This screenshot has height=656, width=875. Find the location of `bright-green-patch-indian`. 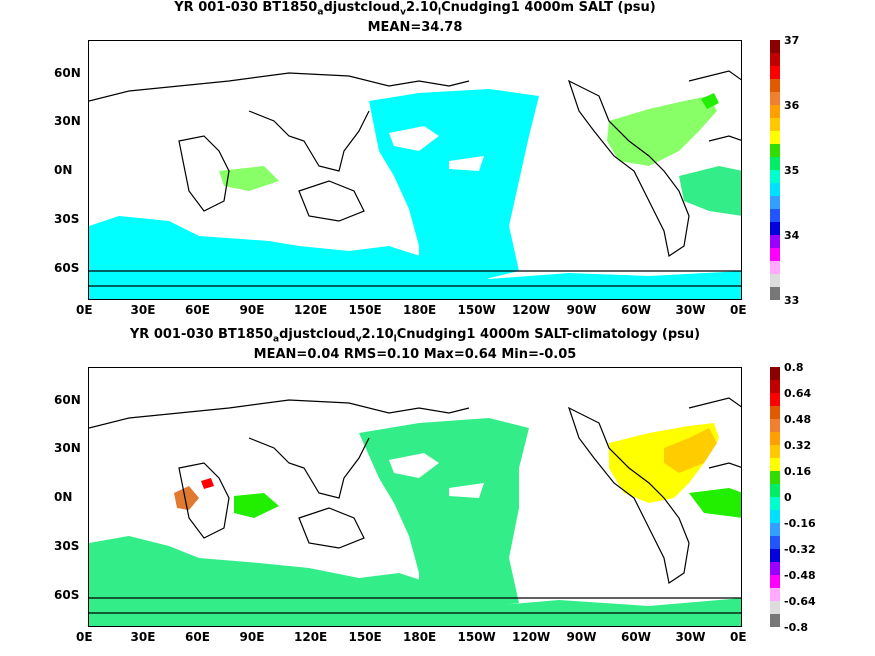

bright-green-patch-indian is located at coordinates (256, 505).